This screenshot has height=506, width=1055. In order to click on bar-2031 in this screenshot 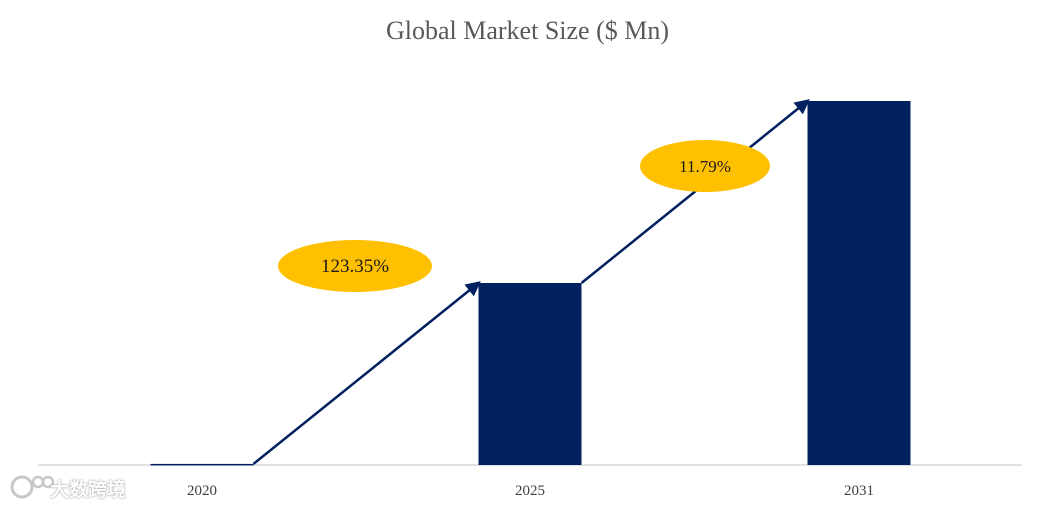, I will do `click(859, 283)`.